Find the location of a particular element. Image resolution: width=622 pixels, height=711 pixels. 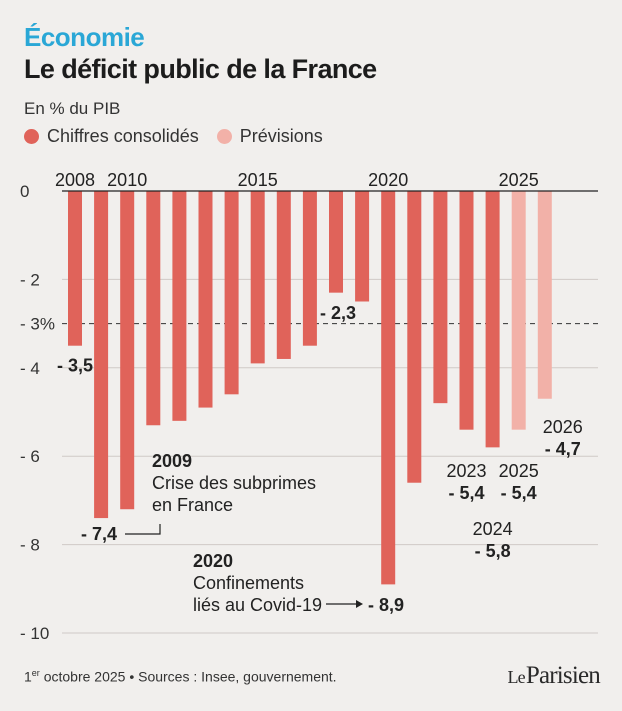

legend-swatch-consolidated is located at coordinates (31, 136).